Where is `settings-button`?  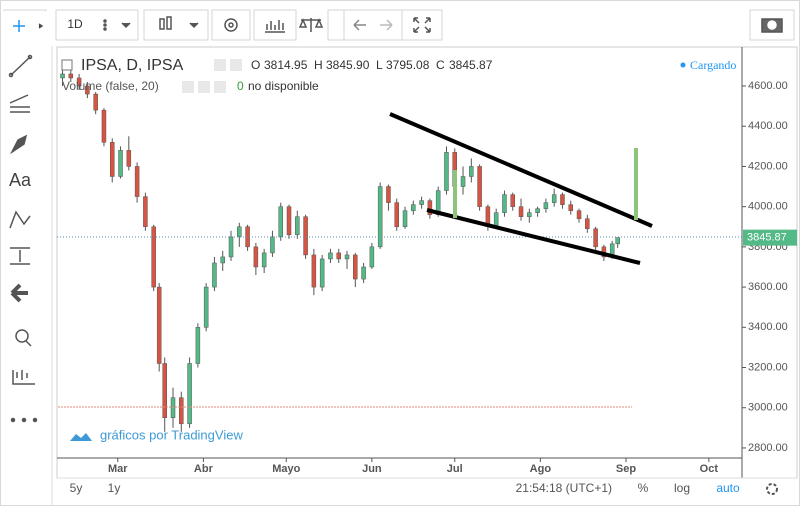 settings-button is located at coordinates (231, 25).